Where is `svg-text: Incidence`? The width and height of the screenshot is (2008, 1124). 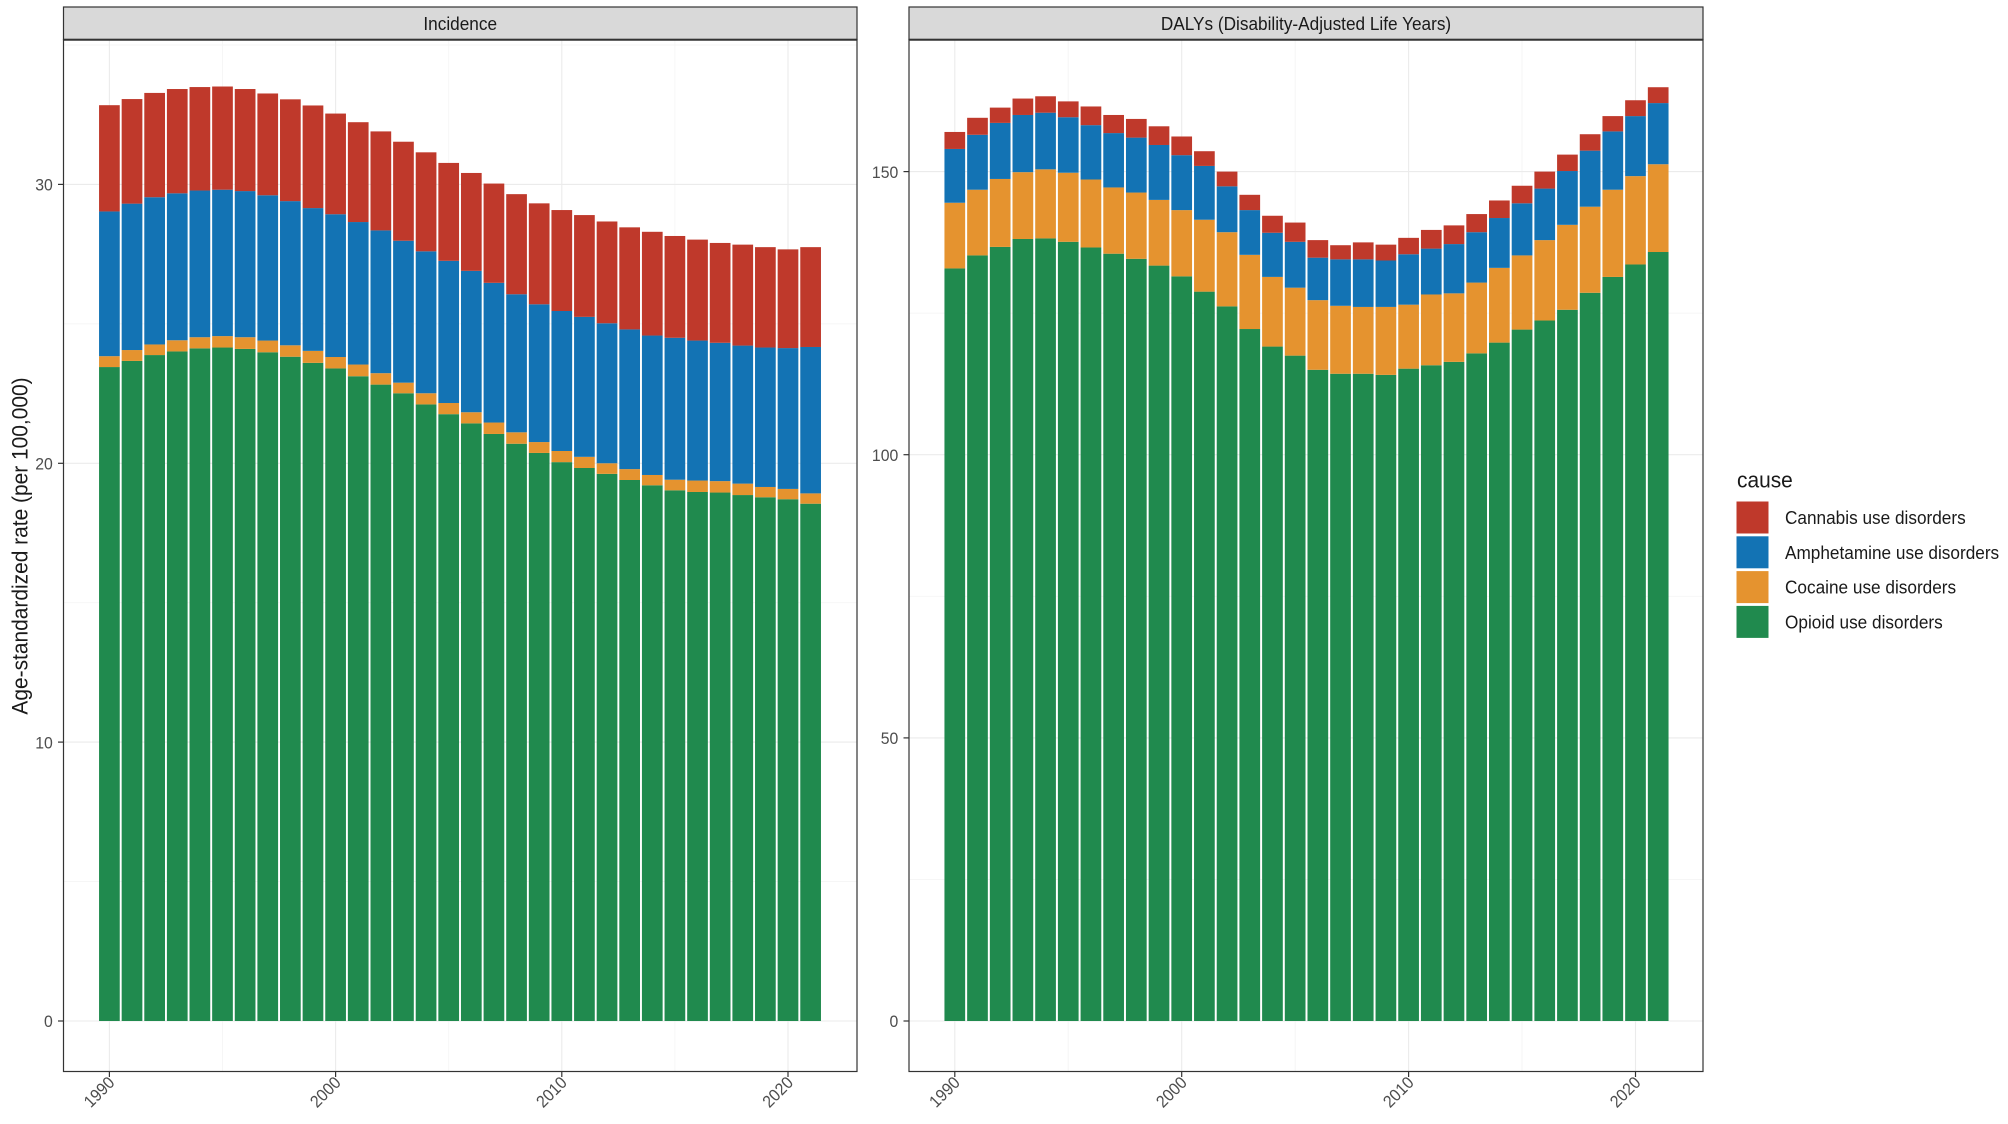
svg-text: Incidence is located at coordinates (460, 24).